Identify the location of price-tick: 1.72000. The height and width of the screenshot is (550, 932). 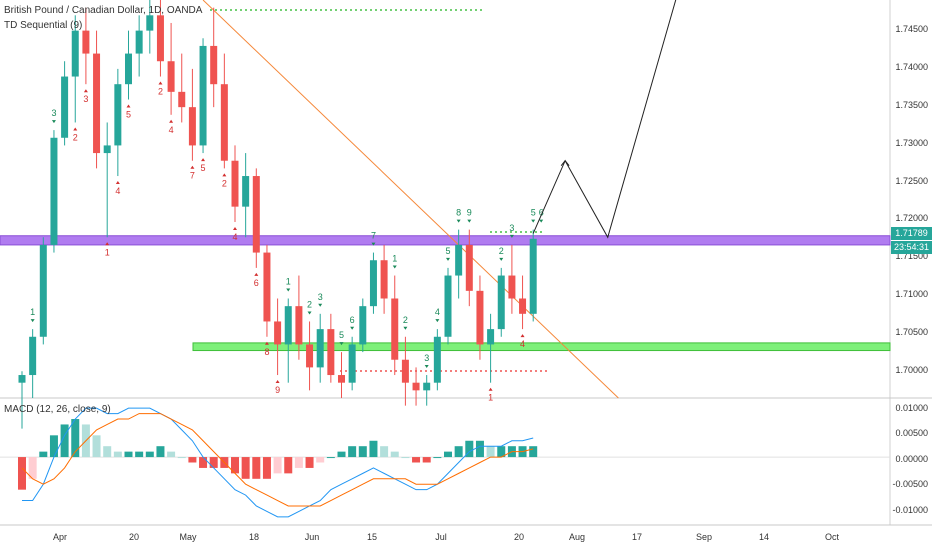
(911, 218).